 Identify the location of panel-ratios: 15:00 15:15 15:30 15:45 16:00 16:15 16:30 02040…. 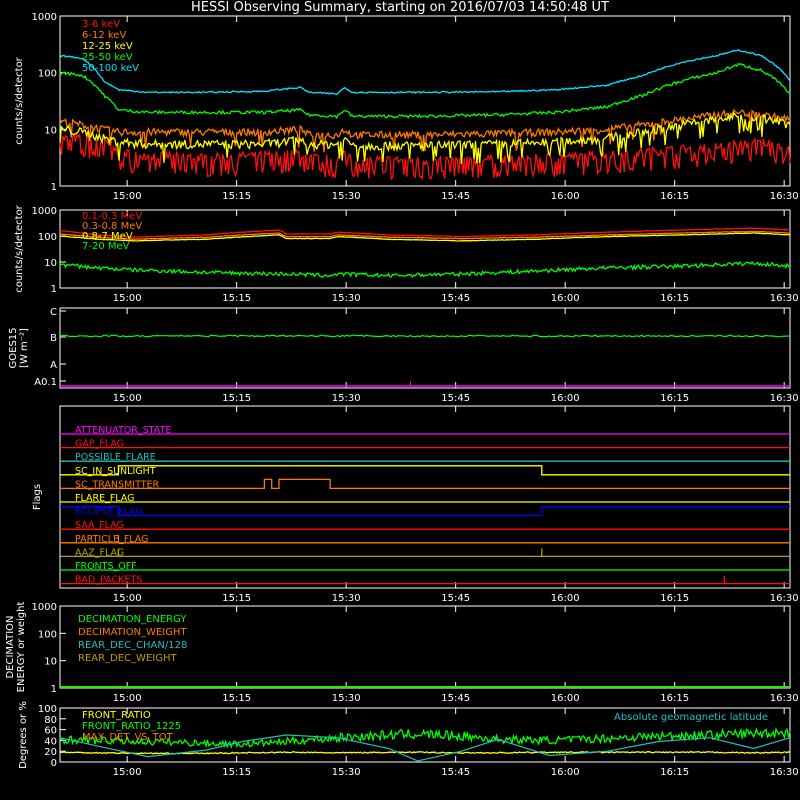
(408, 739).